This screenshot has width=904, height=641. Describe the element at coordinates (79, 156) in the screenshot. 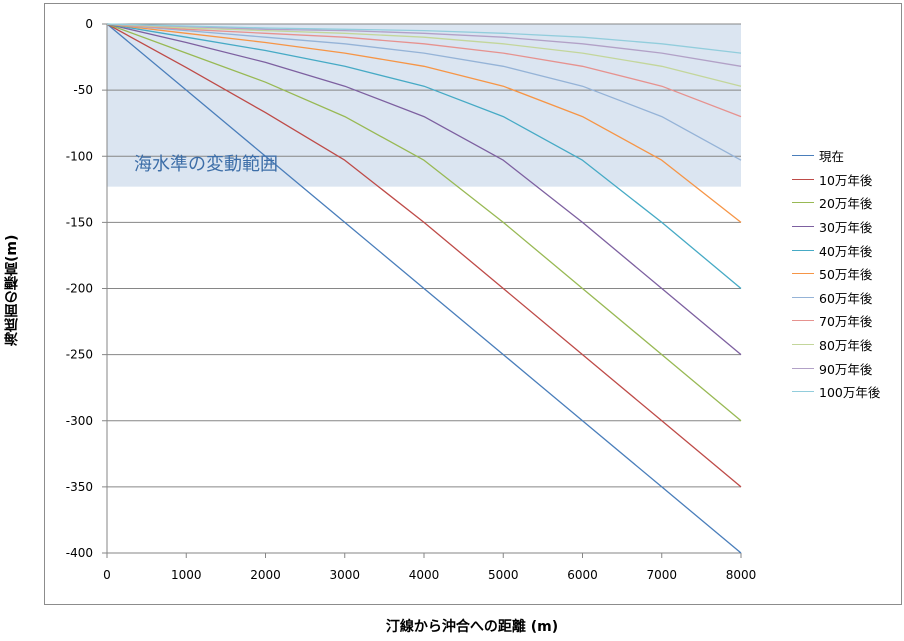

I see `y-tick-label: -100` at that location.